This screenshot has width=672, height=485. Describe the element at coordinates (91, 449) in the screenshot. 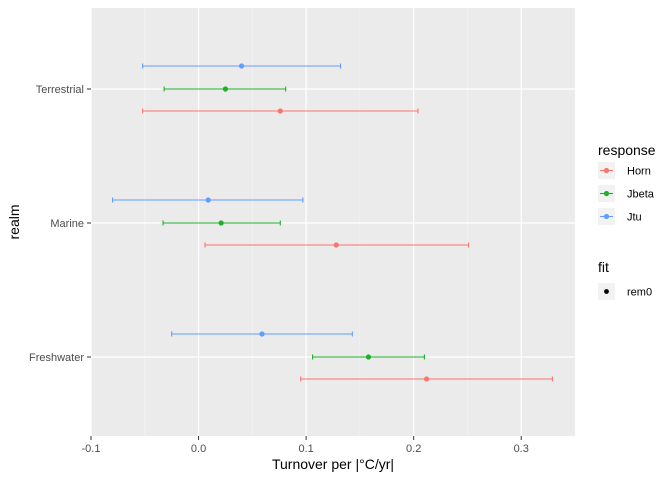

I see `x-tick-label: -0.1` at that location.